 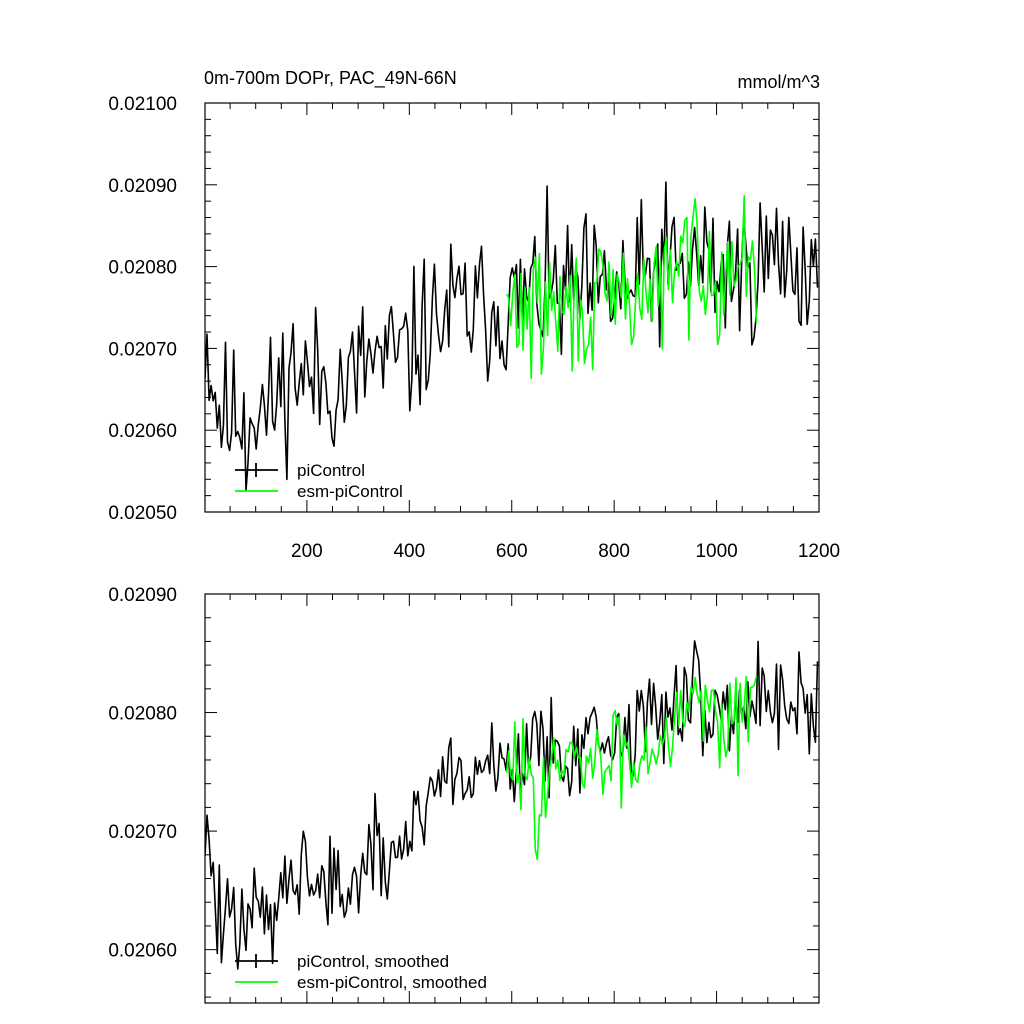 What do you see at coordinates (142, 832) in the screenshot?
I see `bottom-y-tick-label: 0.02070` at bounding box center [142, 832].